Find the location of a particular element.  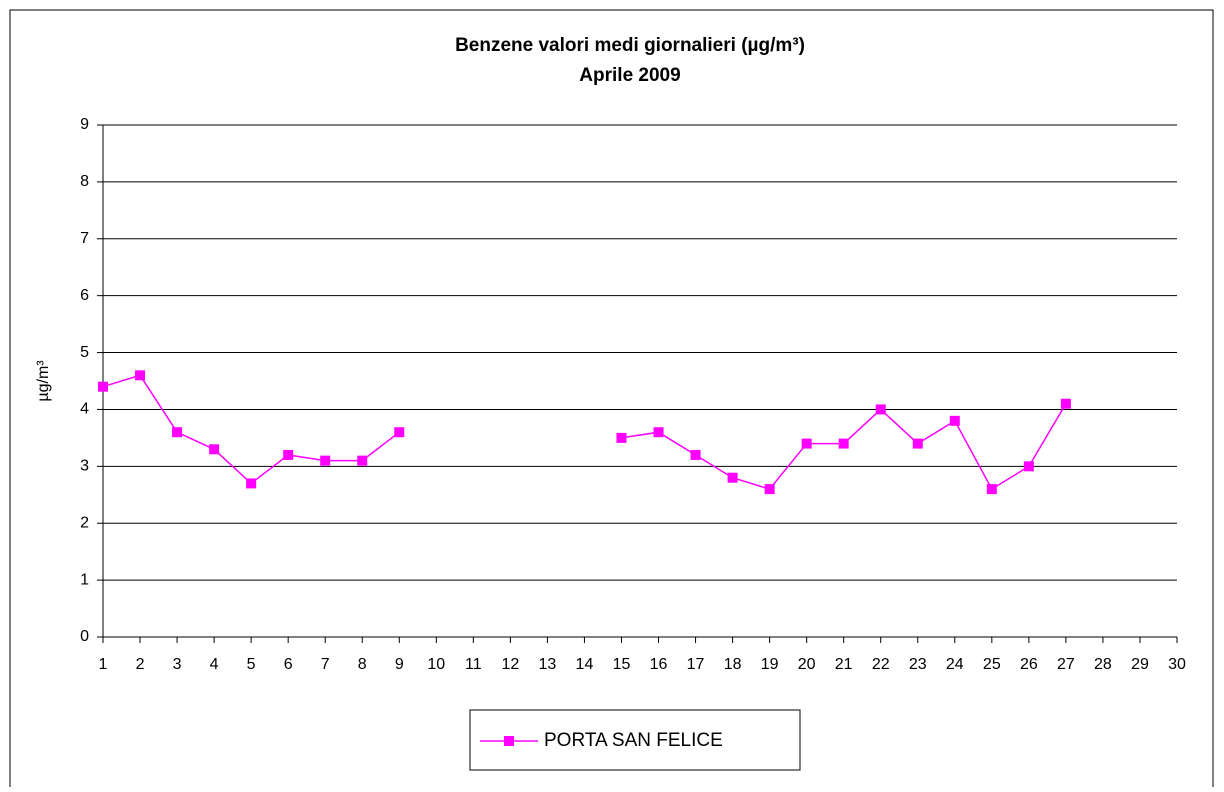

legend-box is located at coordinates (635, 740).